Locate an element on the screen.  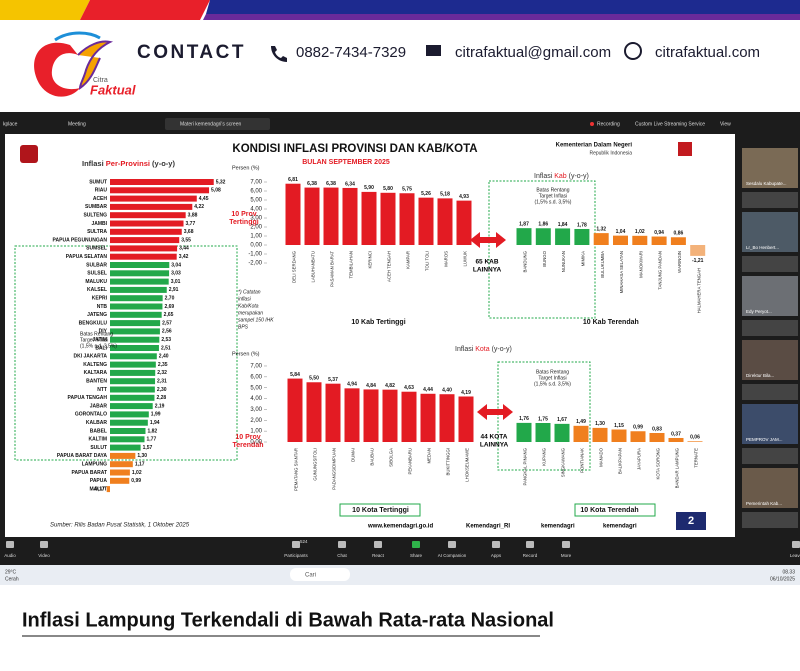
toolbar-label: Apps is located at coordinates (496, 555).